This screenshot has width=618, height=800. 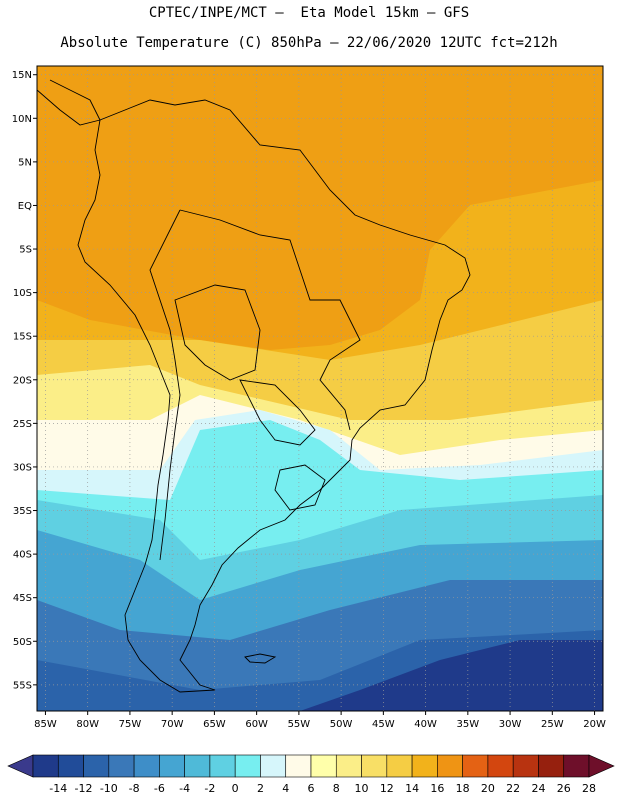 What do you see at coordinates (184, 788) in the screenshot?
I see `colorbar-label: -4` at bounding box center [184, 788].